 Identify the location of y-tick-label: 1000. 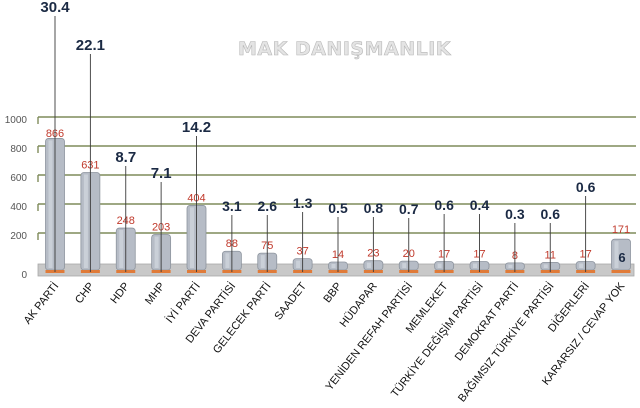
(16, 120).